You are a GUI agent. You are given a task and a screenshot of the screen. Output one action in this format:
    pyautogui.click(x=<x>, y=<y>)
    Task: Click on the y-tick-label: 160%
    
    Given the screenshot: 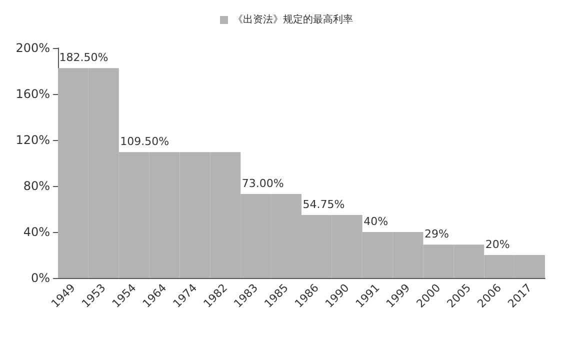 What is the action you would take?
    pyautogui.click(x=33, y=94)
    